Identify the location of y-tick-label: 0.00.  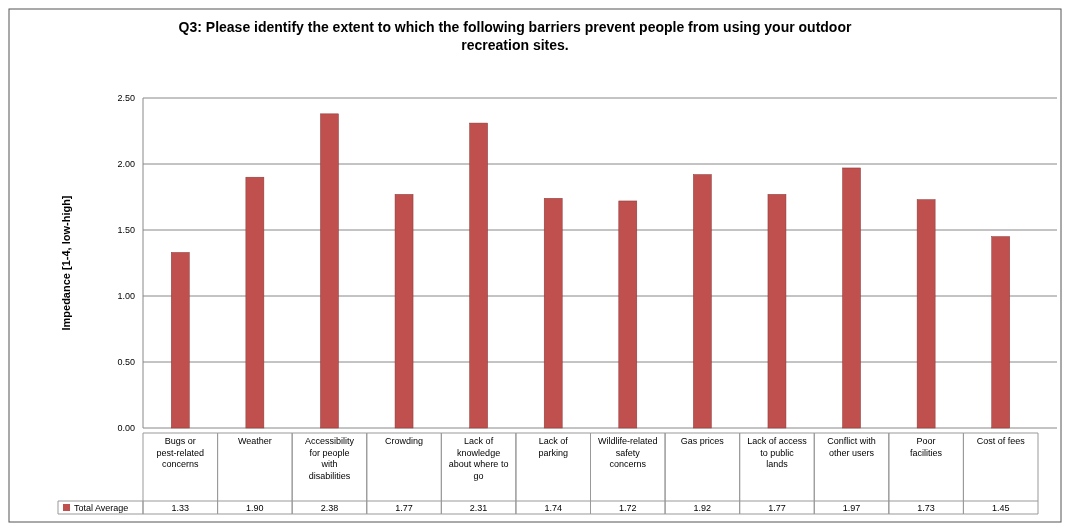
(126, 428).